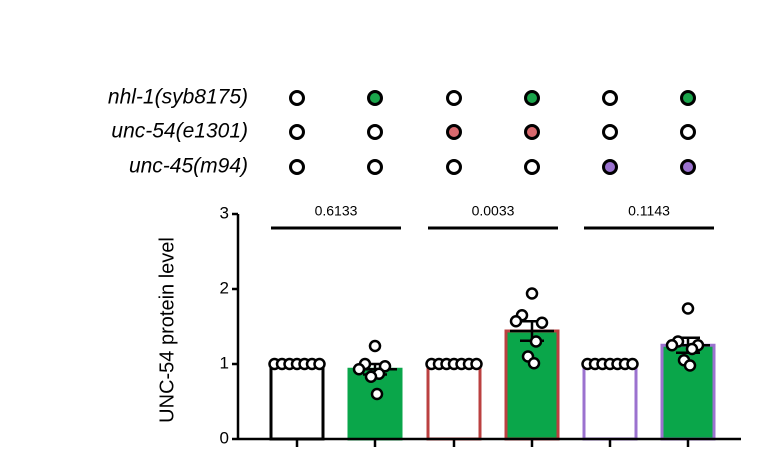 The image size is (773, 473). Describe the element at coordinates (167, 330) in the screenshot. I see `y-axis-label: UNC-54 protein level` at that location.